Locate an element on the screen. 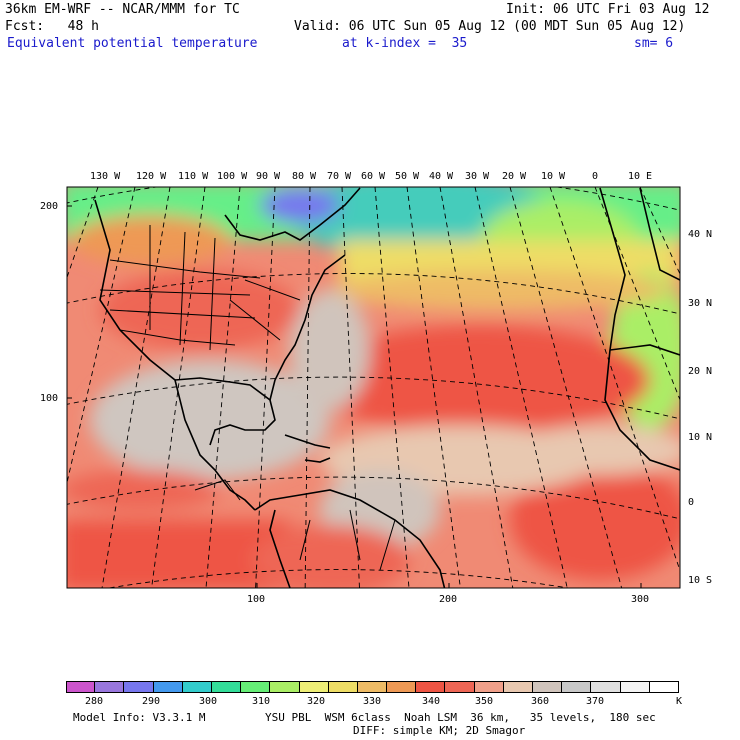  grid-y-label: 200 is located at coordinates (49, 206).